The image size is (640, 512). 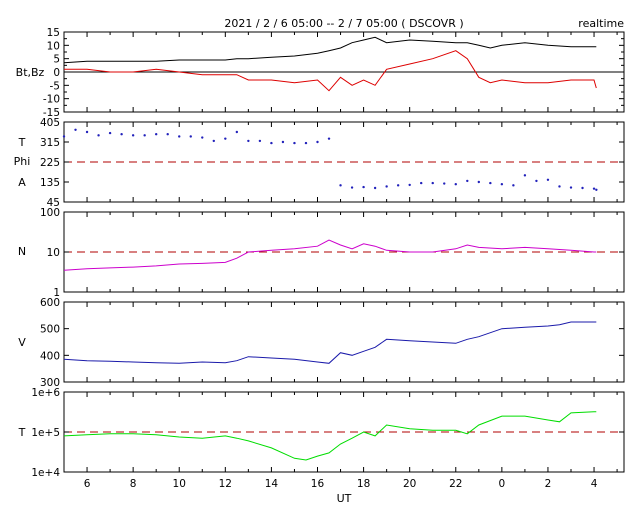 What do you see at coordinates (363, 484) in the screenshot?
I see `xtick-label: 18` at bounding box center [363, 484].